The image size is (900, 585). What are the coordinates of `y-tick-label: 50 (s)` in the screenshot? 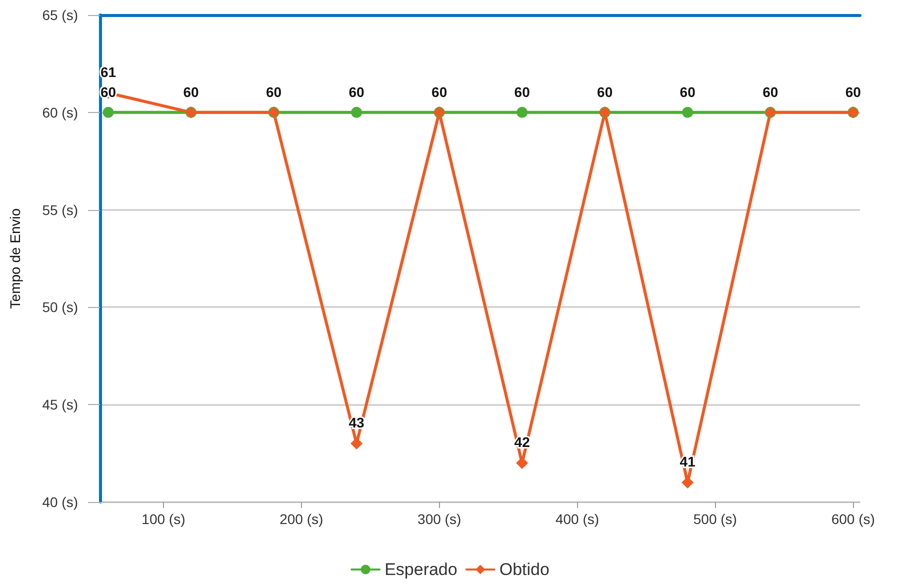 It's located at (60, 307).